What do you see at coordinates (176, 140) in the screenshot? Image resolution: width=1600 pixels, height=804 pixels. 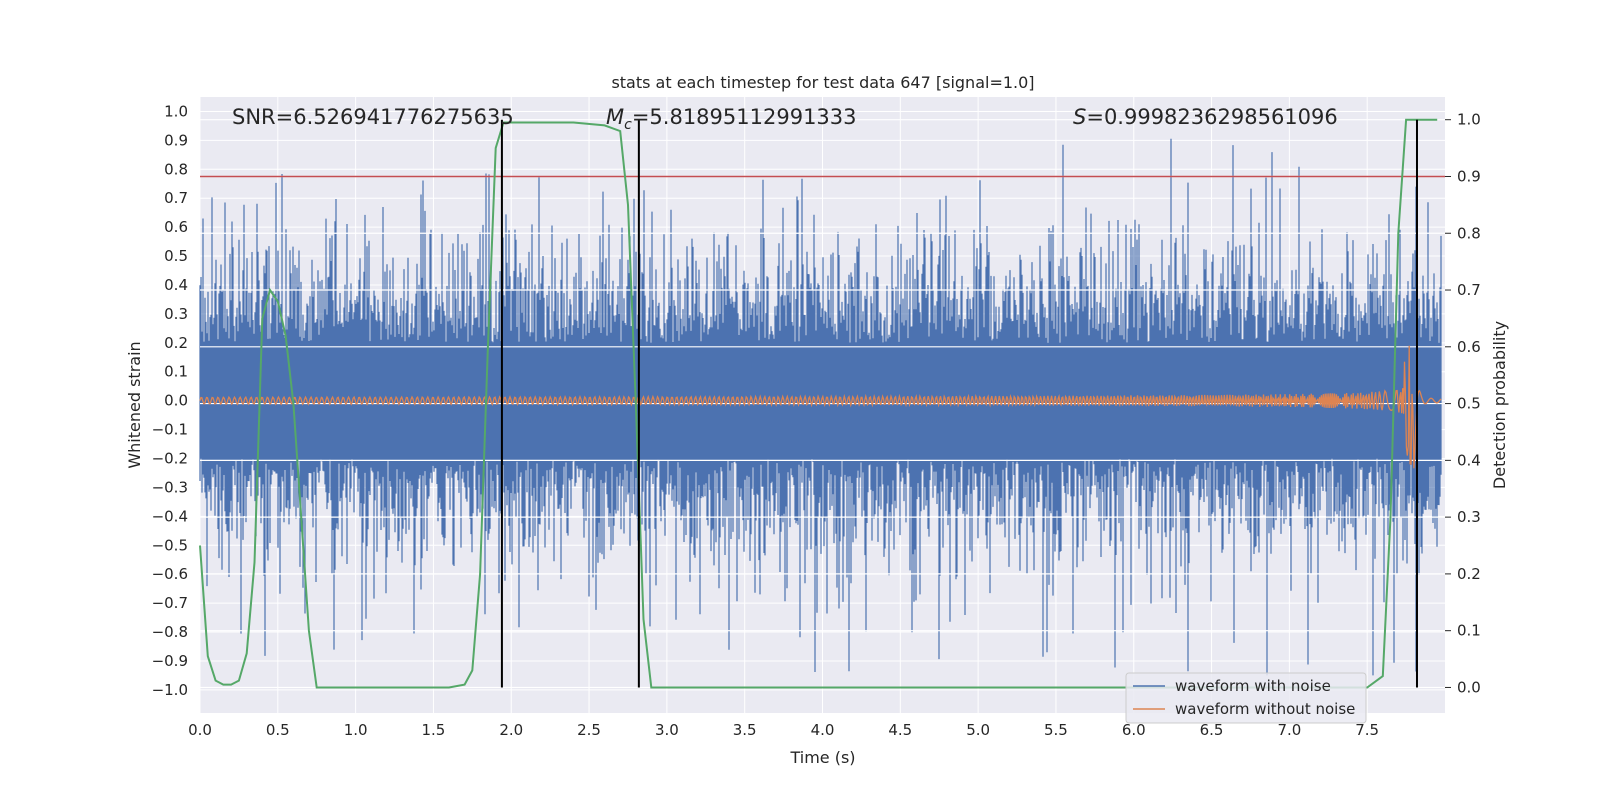 I see `y-tick-label-left: 0.9` at bounding box center [176, 140].